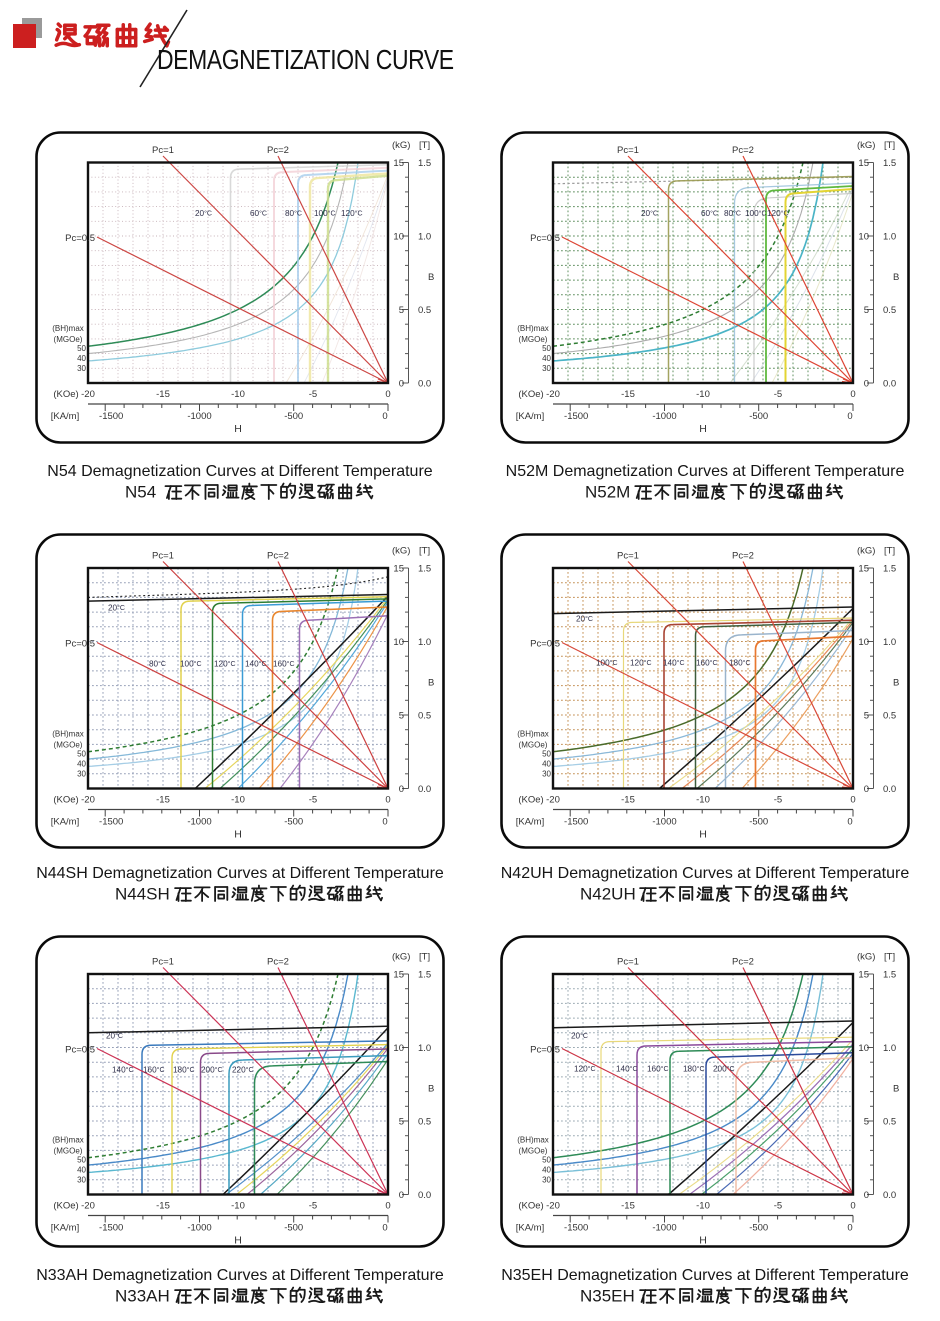 The width and height of the screenshot is (940, 1321). Describe the element at coordinates (866, 1122) in the screenshot. I see `svg-text: 5` at that location.